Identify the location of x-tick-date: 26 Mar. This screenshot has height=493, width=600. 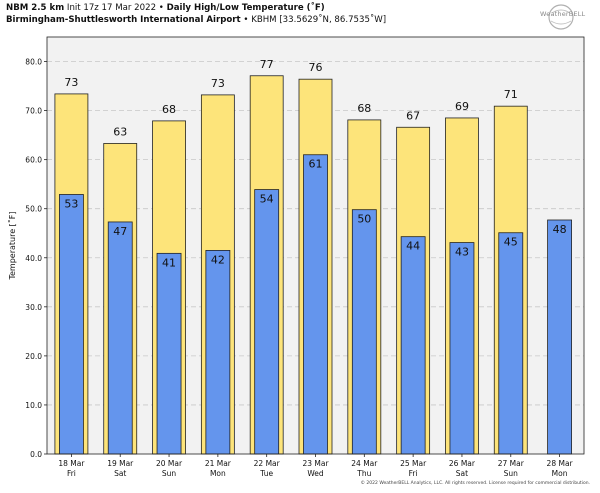
(462, 463).